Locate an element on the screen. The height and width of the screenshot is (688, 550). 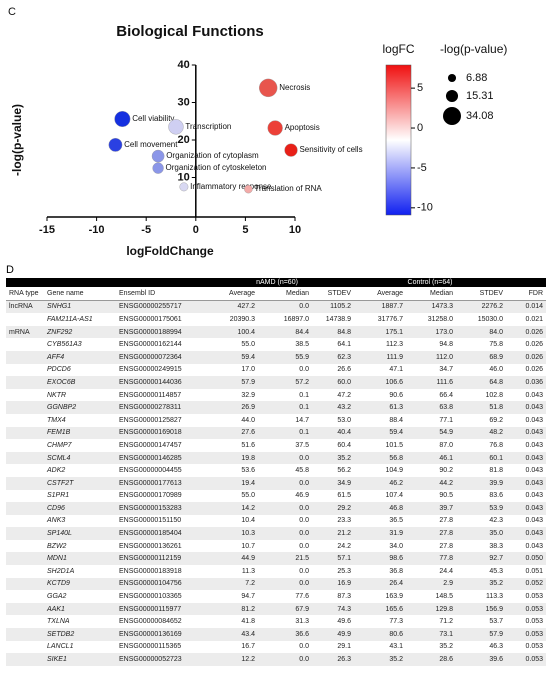
column-header: Ensembl ID is located at coordinates (158, 294).